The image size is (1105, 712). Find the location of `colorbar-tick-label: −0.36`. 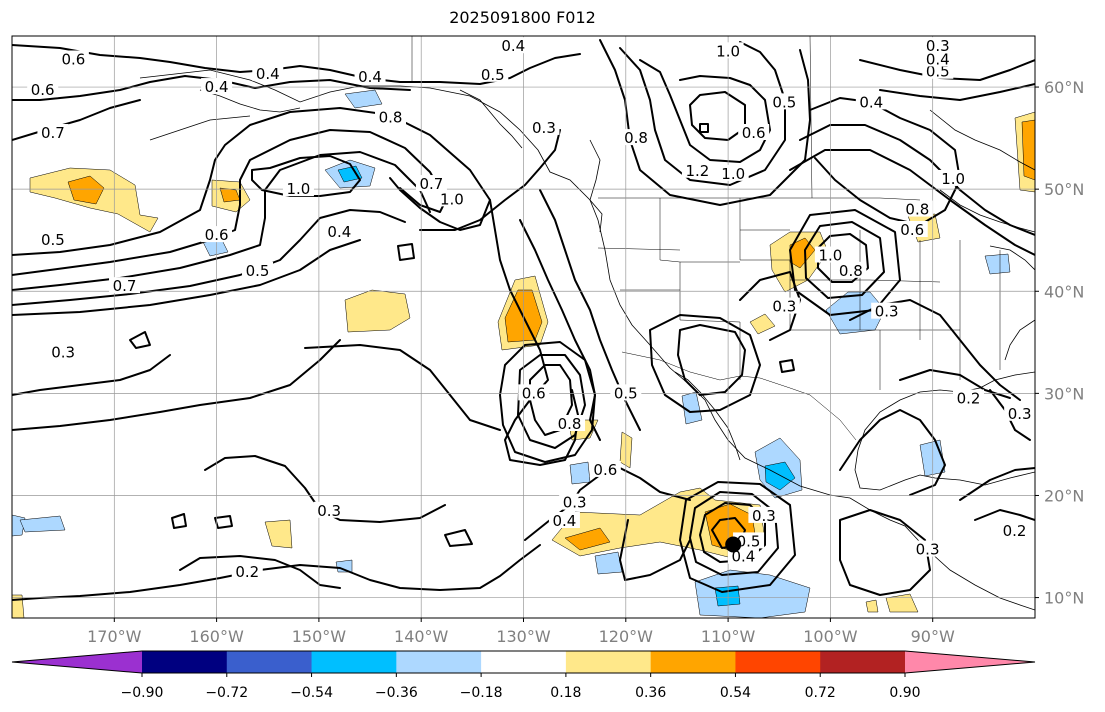

colorbar-tick-label: −0.36 is located at coordinates (396, 693).